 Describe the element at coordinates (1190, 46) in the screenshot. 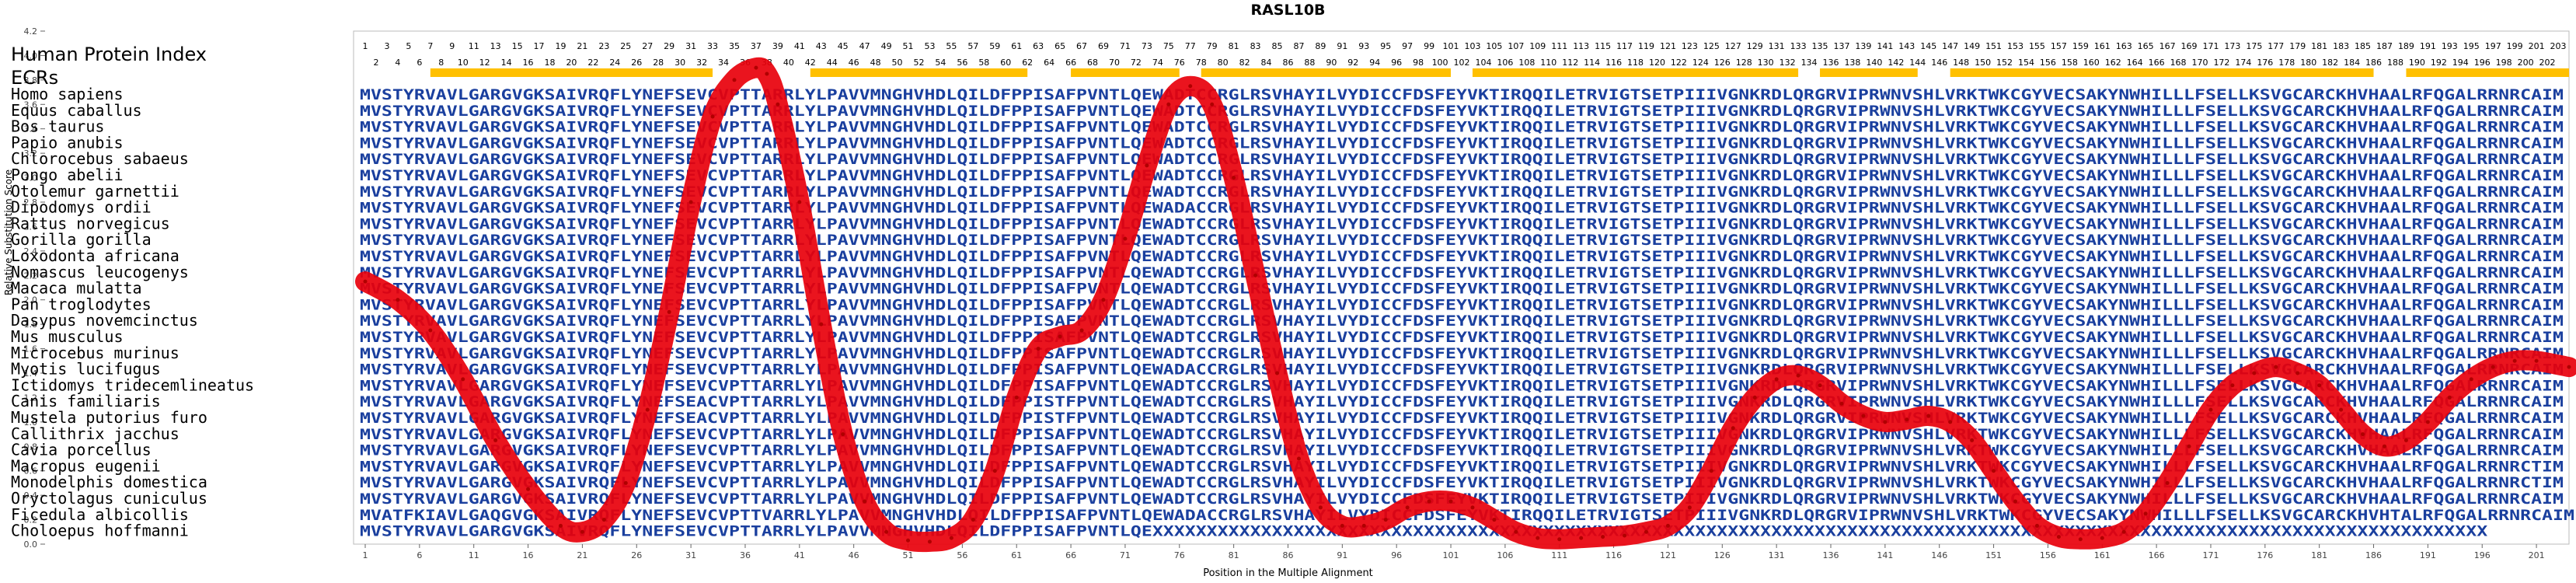

I see `index-number: 77` at that location.